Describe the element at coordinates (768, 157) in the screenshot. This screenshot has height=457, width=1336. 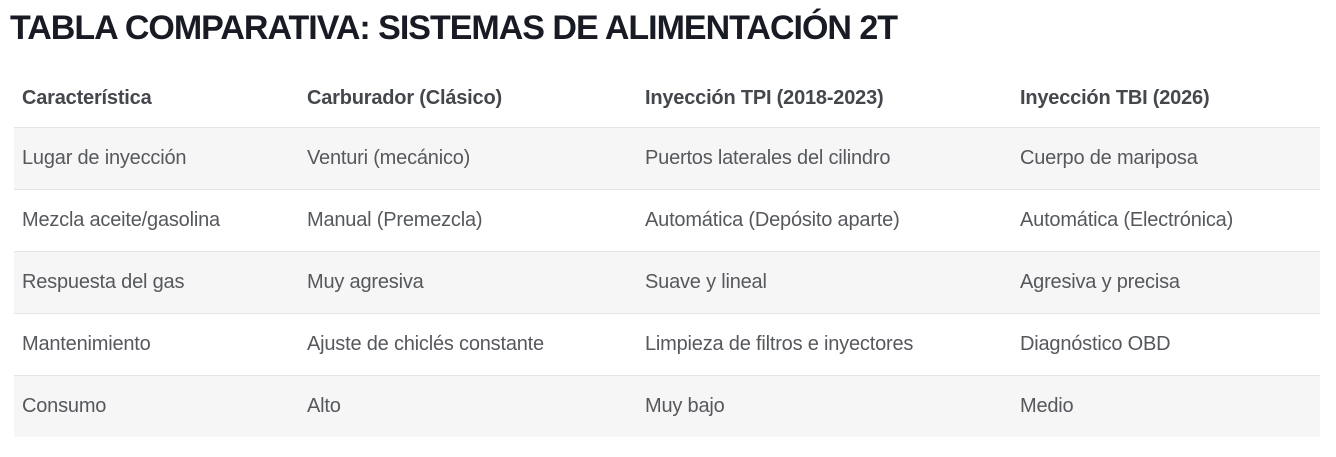
I see `cell-value: Puertos laterales del cilindro` at that location.